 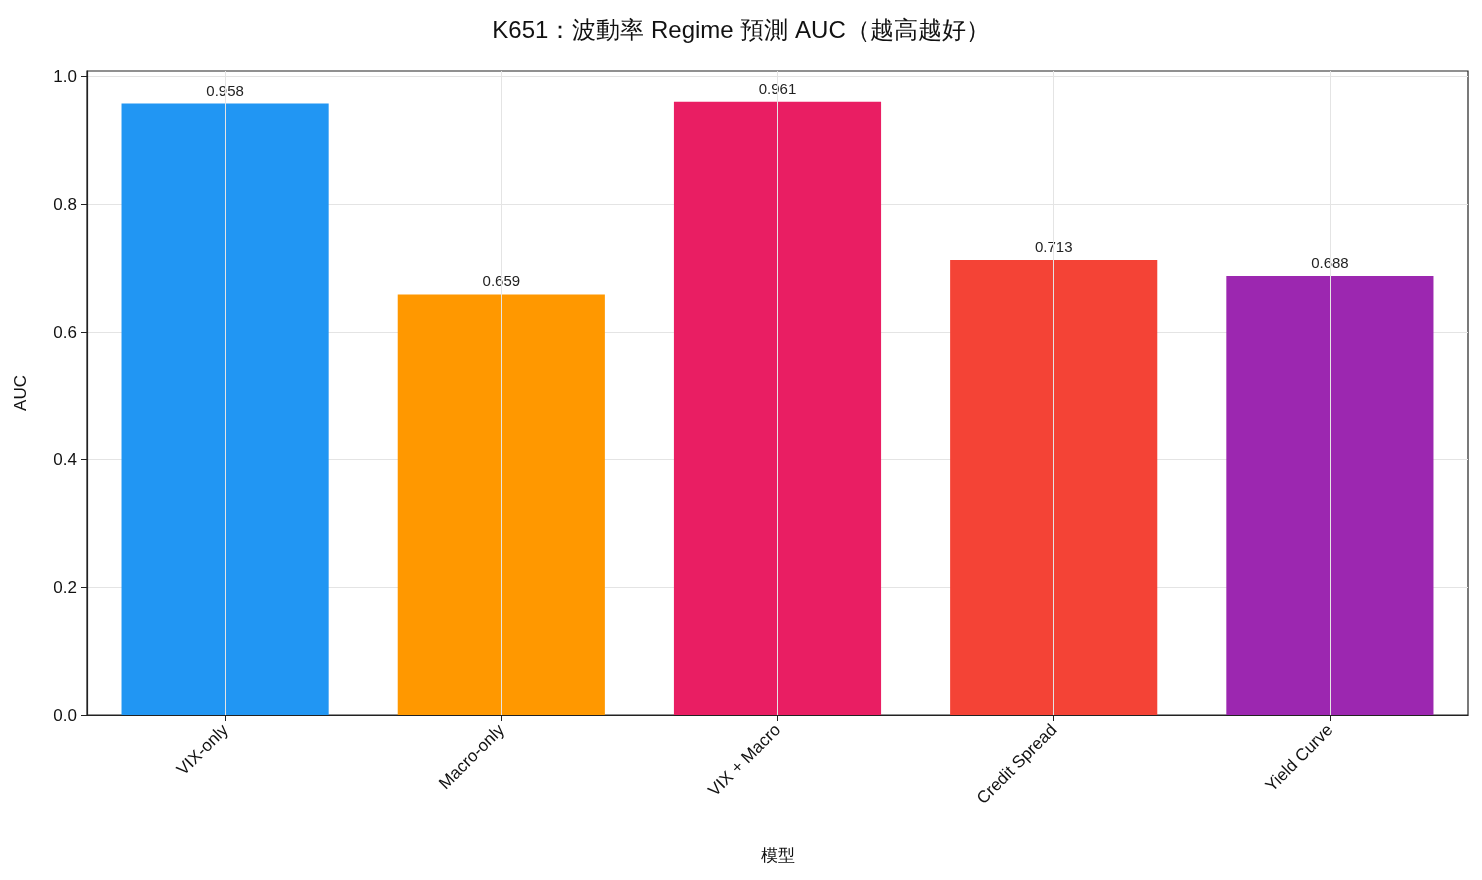 I want to click on data-label: 0.688, so click(x=1330, y=262).